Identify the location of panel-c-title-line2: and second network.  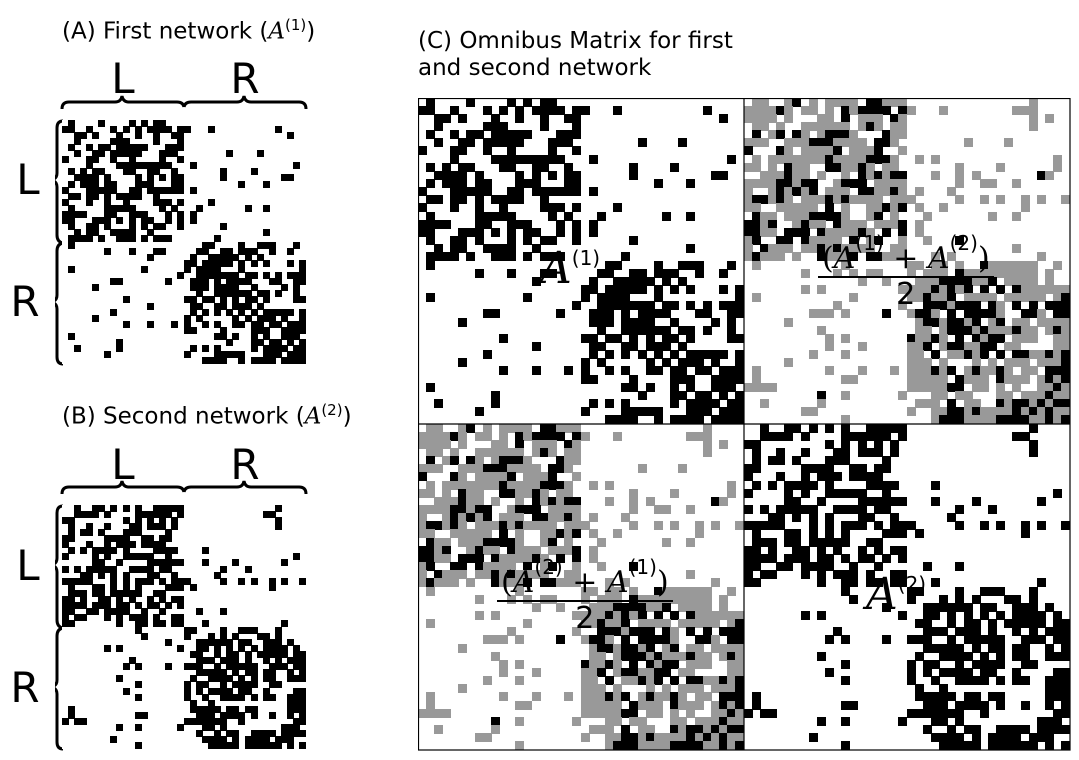
(535, 68).